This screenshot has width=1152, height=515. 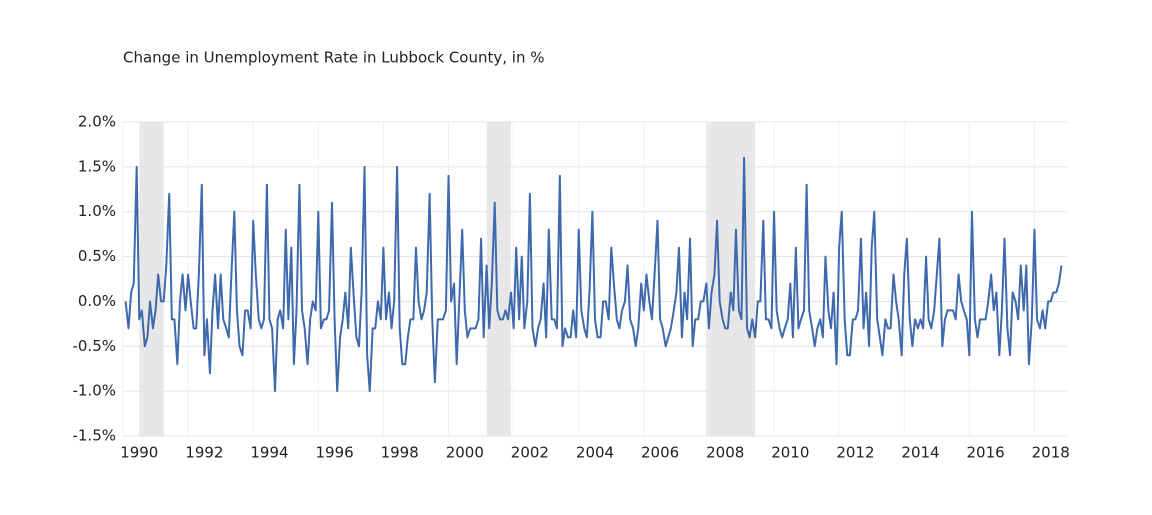 I want to click on x-tick-label: 2014, so click(x=920, y=453).